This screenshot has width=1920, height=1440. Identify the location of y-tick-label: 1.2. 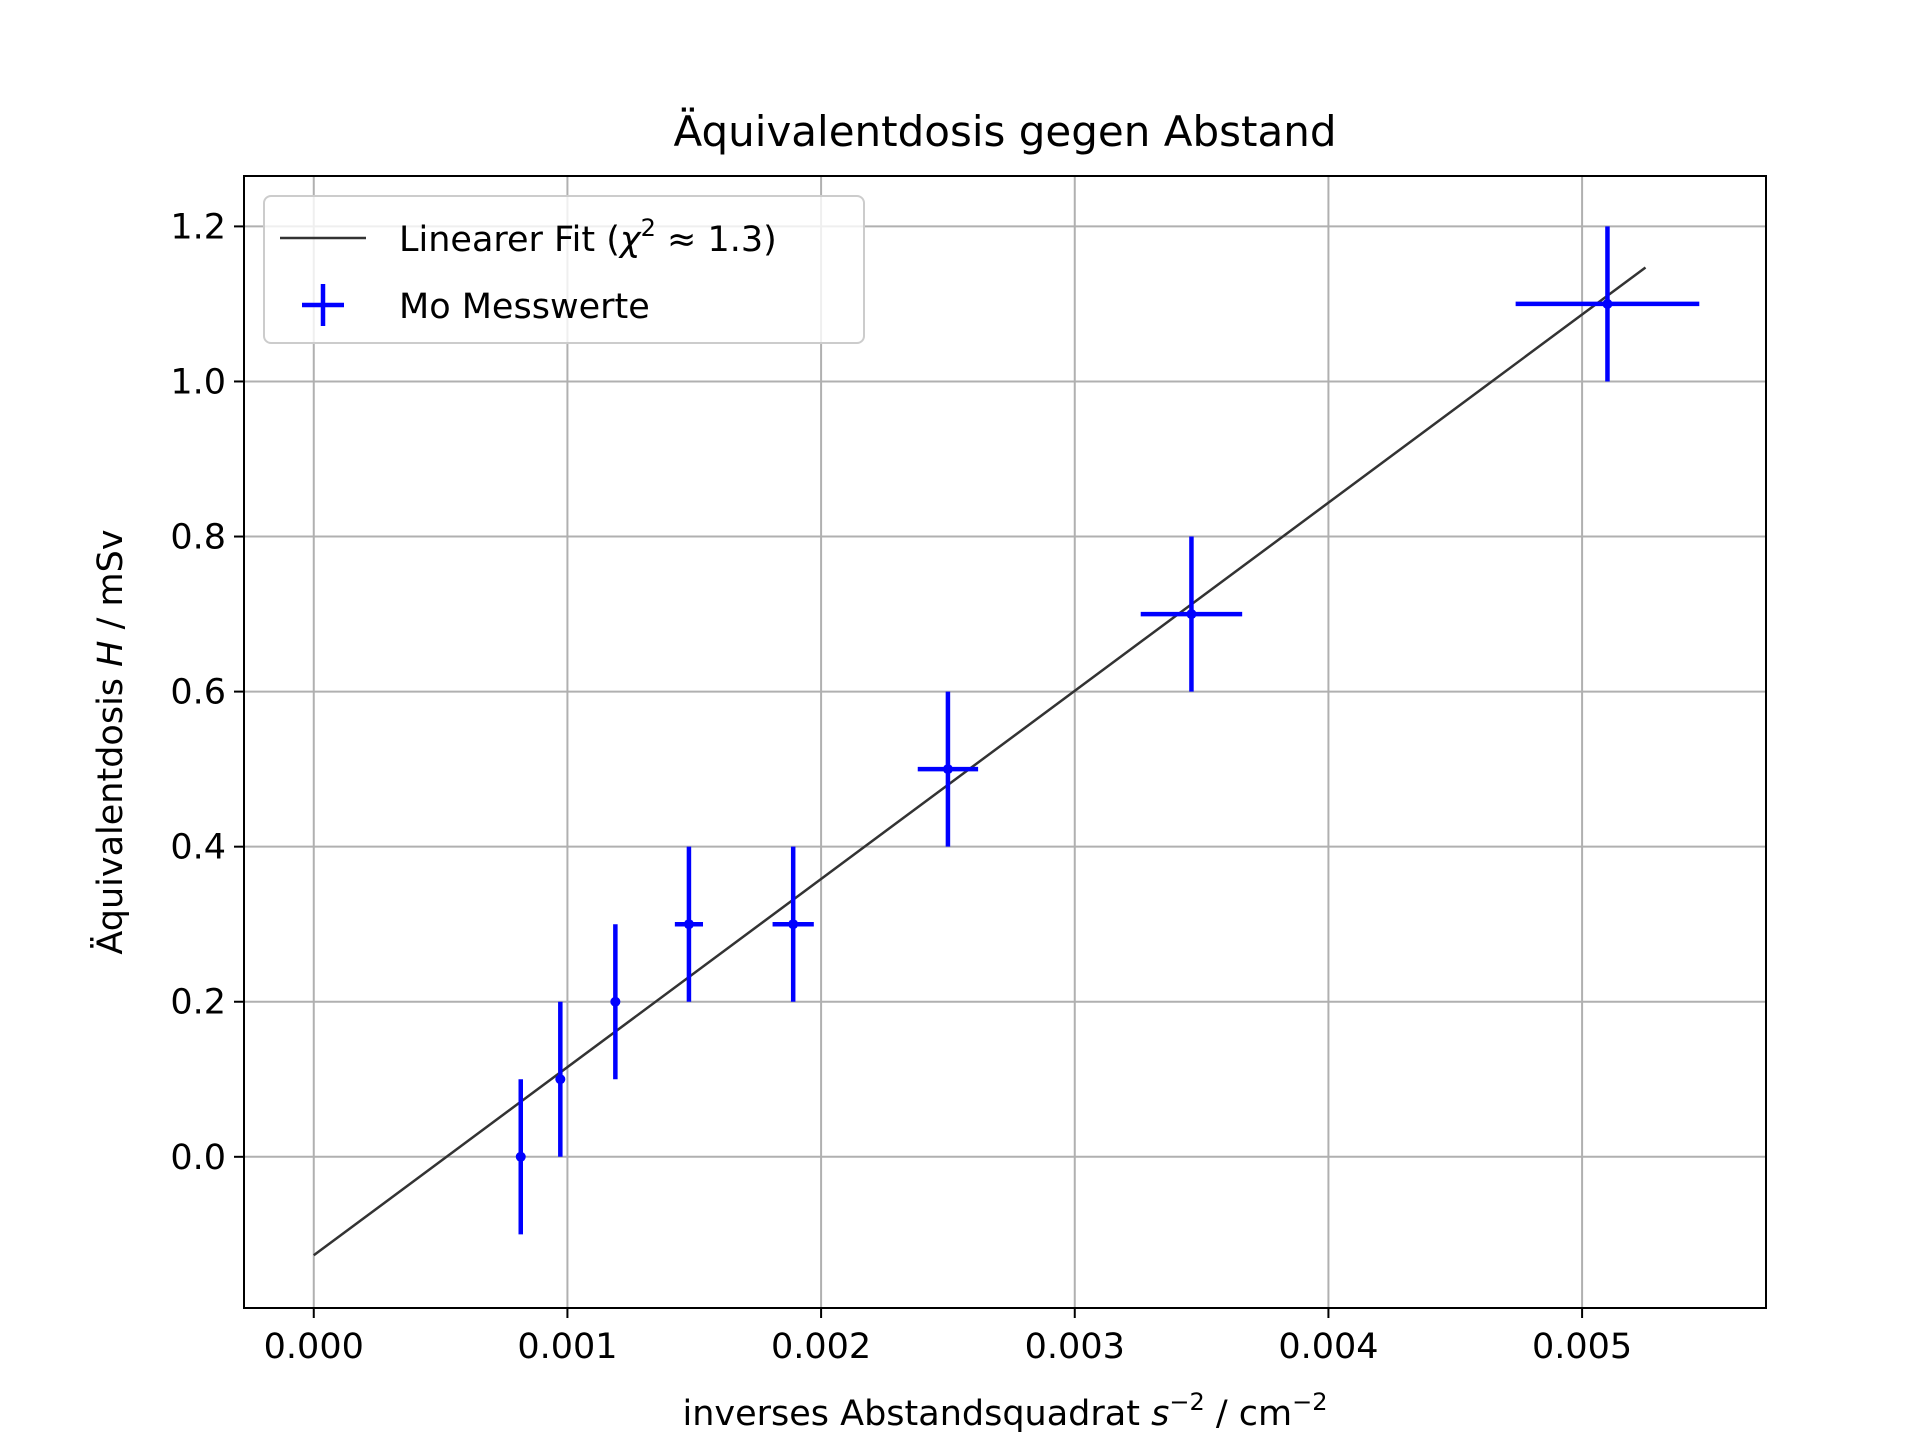
(198, 227).